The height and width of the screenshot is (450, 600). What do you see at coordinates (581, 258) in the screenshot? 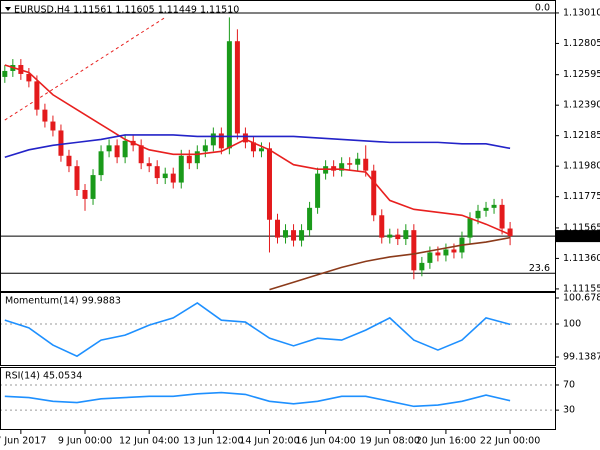
I see `y-tick-label: 1.11360` at bounding box center [581, 258].